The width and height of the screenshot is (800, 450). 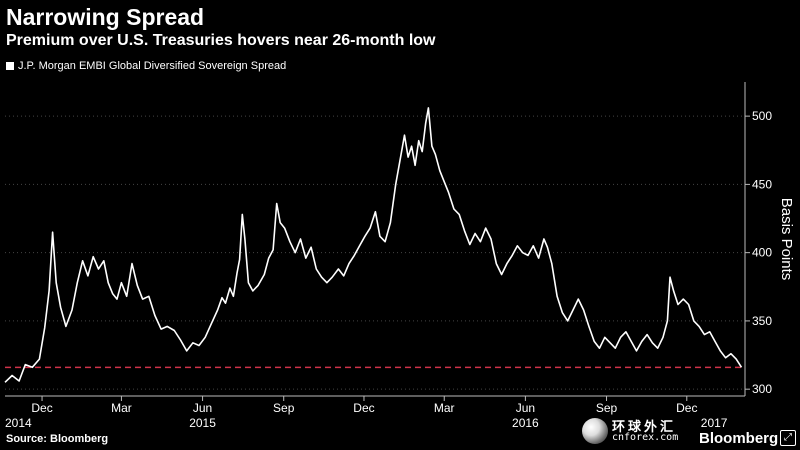 I want to click on source-note: Source: Bloomberg, so click(x=57, y=439).